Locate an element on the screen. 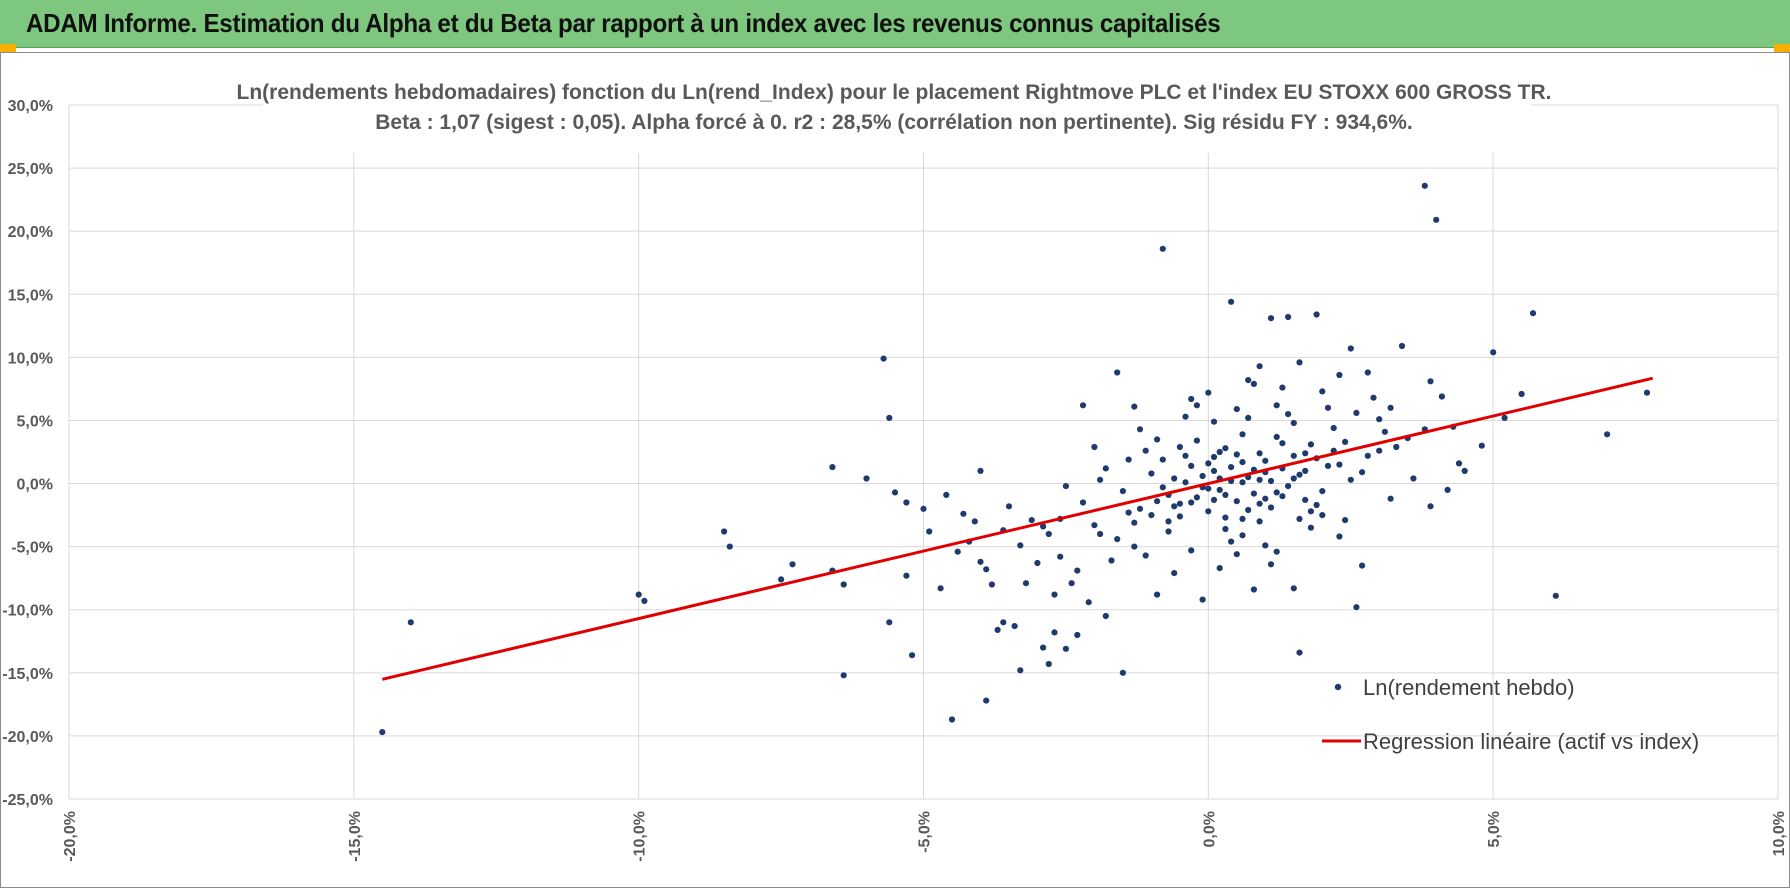  legend-label-regression: Regression linéaire (actif vs index) is located at coordinates (1531, 741).